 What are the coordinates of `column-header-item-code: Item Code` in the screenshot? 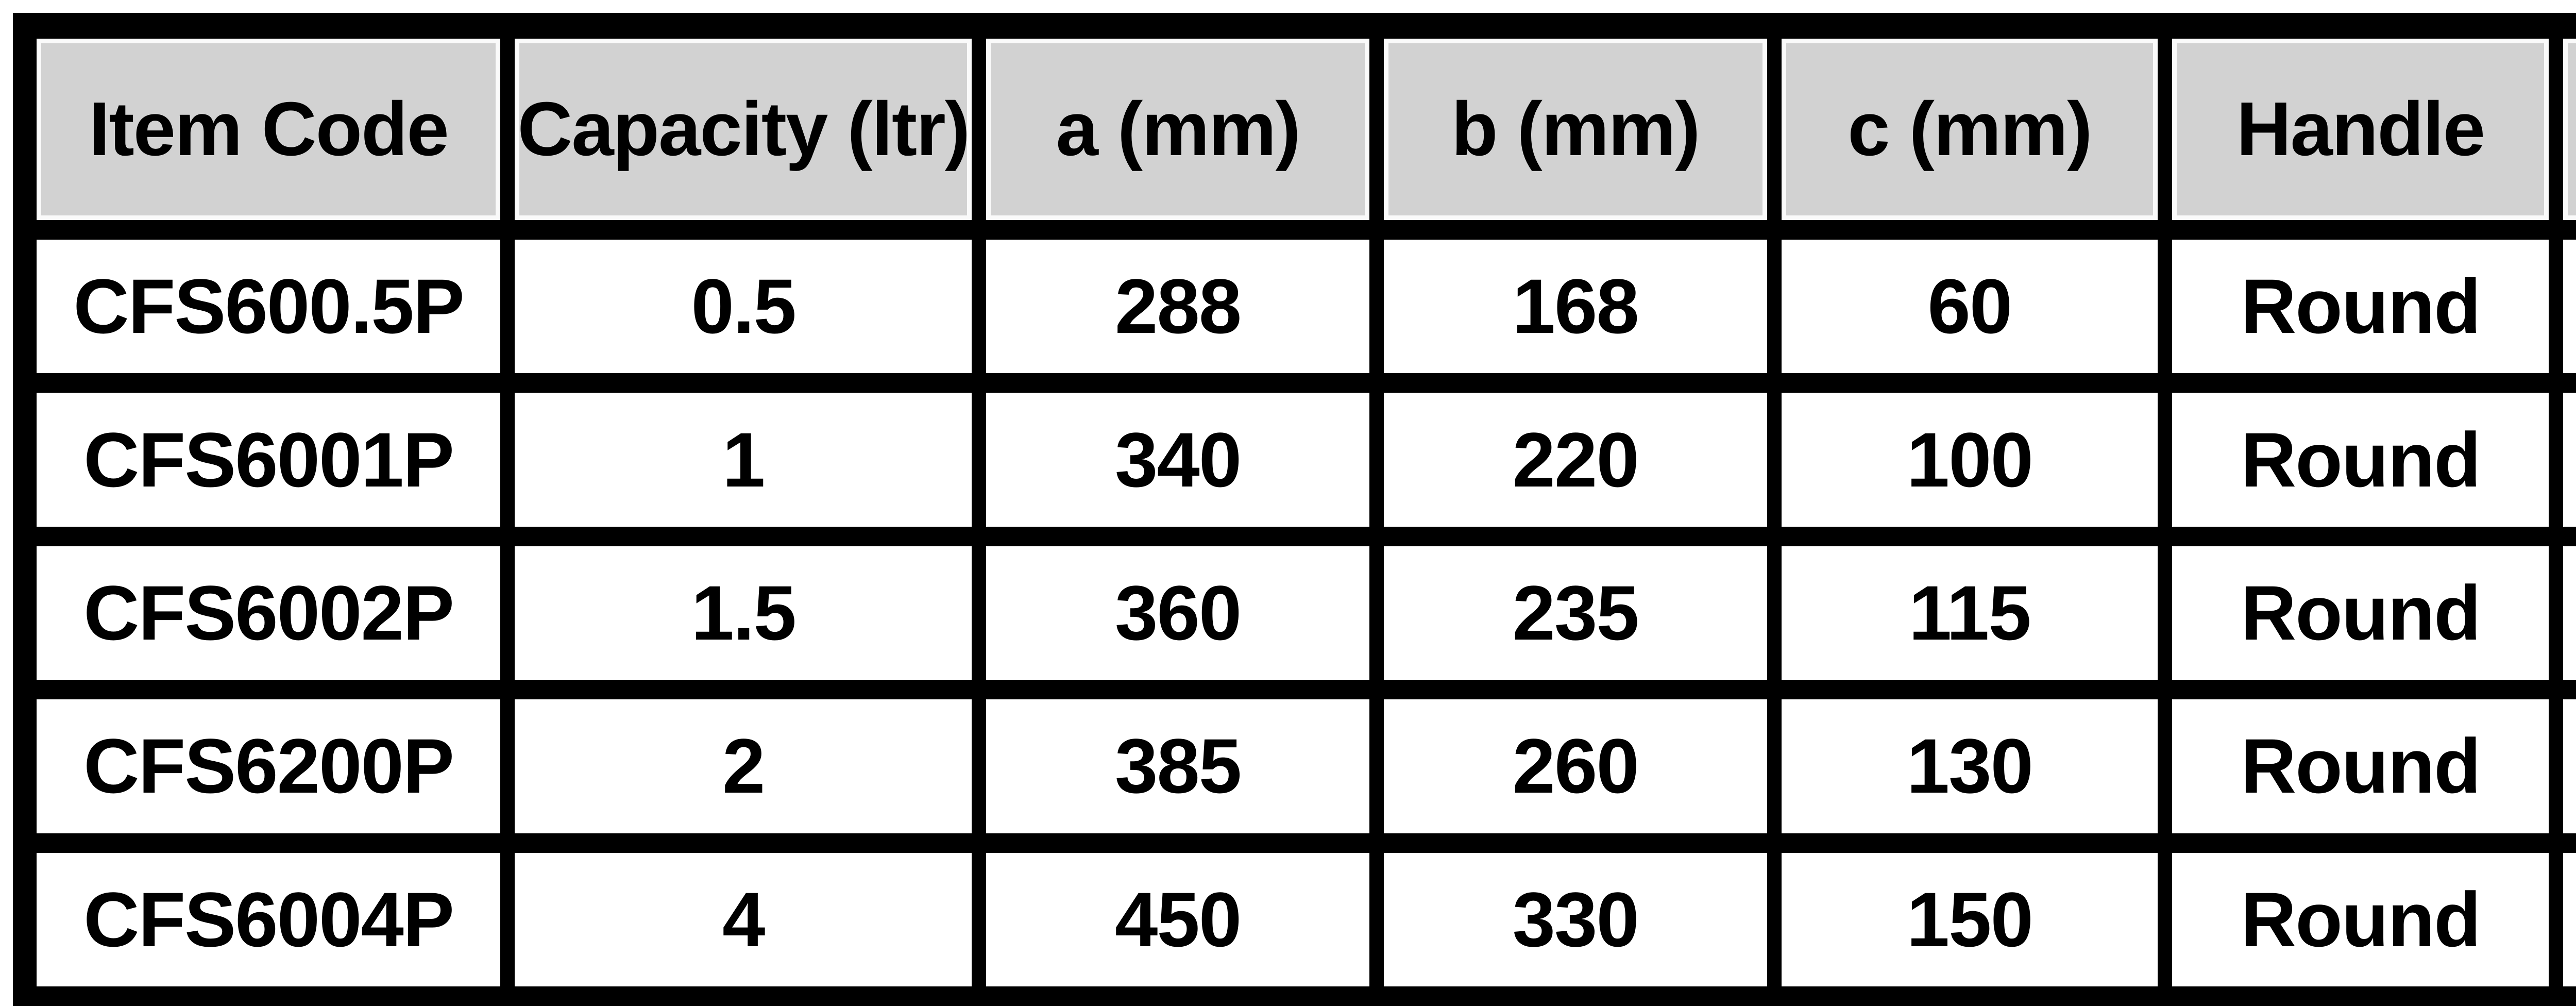 It's located at (269, 129).